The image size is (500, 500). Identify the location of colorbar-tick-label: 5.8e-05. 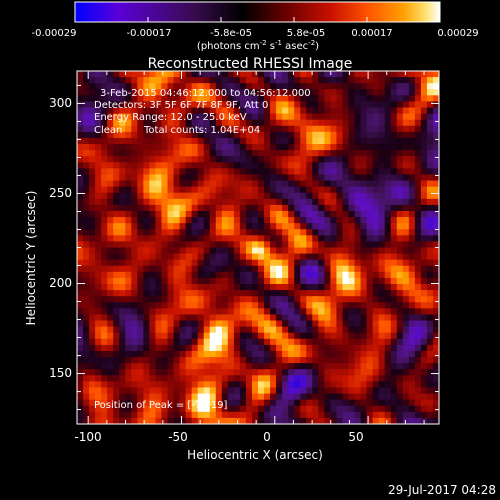
(306, 33).